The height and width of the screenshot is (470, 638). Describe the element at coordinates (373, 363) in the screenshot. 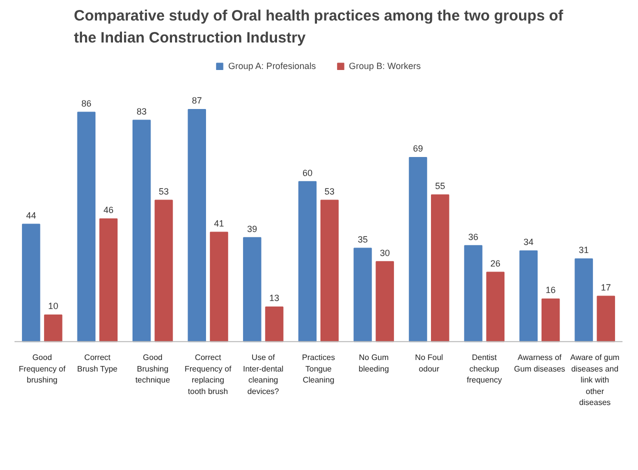

I see `x-tick-label: No Gum bleeding` at that location.